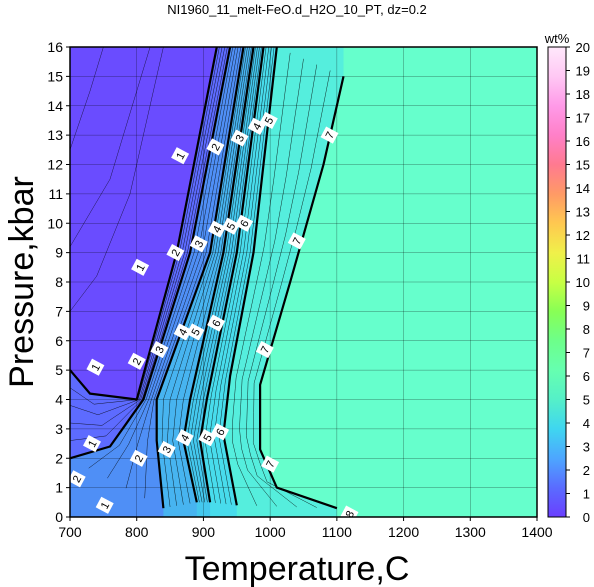  What do you see at coordinates (337, 532) in the screenshot?
I see `x-tick-label: 1100` at bounding box center [337, 532].